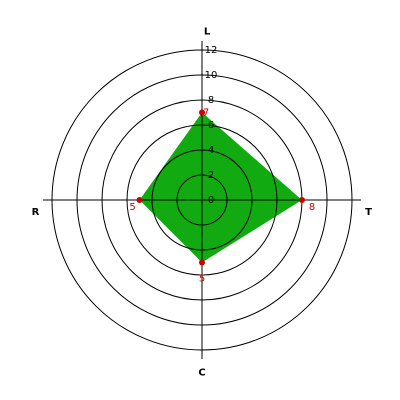 This screenshot has width=400, height=400. I want to click on data-label: 7, so click(206, 113).